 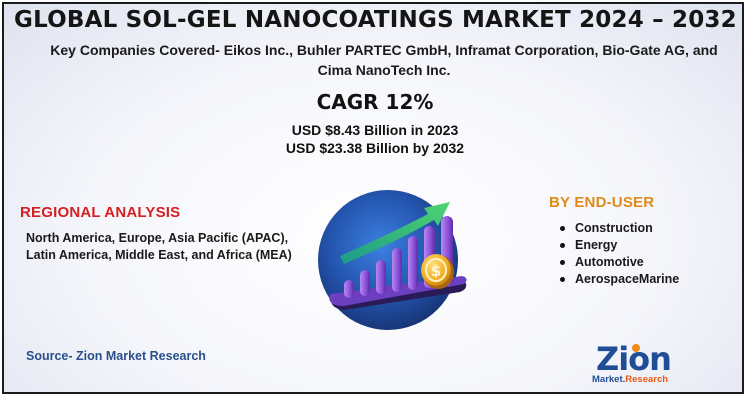 What do you see at coordinates (619, 228) in the screenshot?
I see `list-item: Construction` at bounding box center [619, 228].